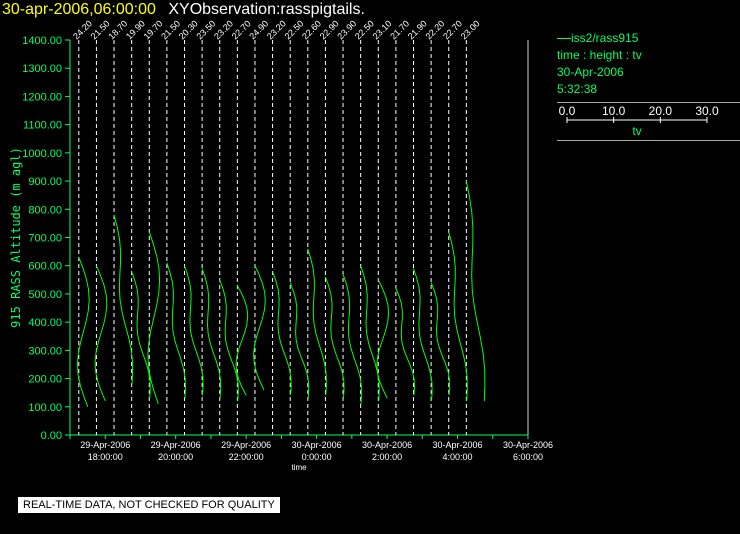  I want to click on x-tick-time: 4:00:00, so click(458, 457).